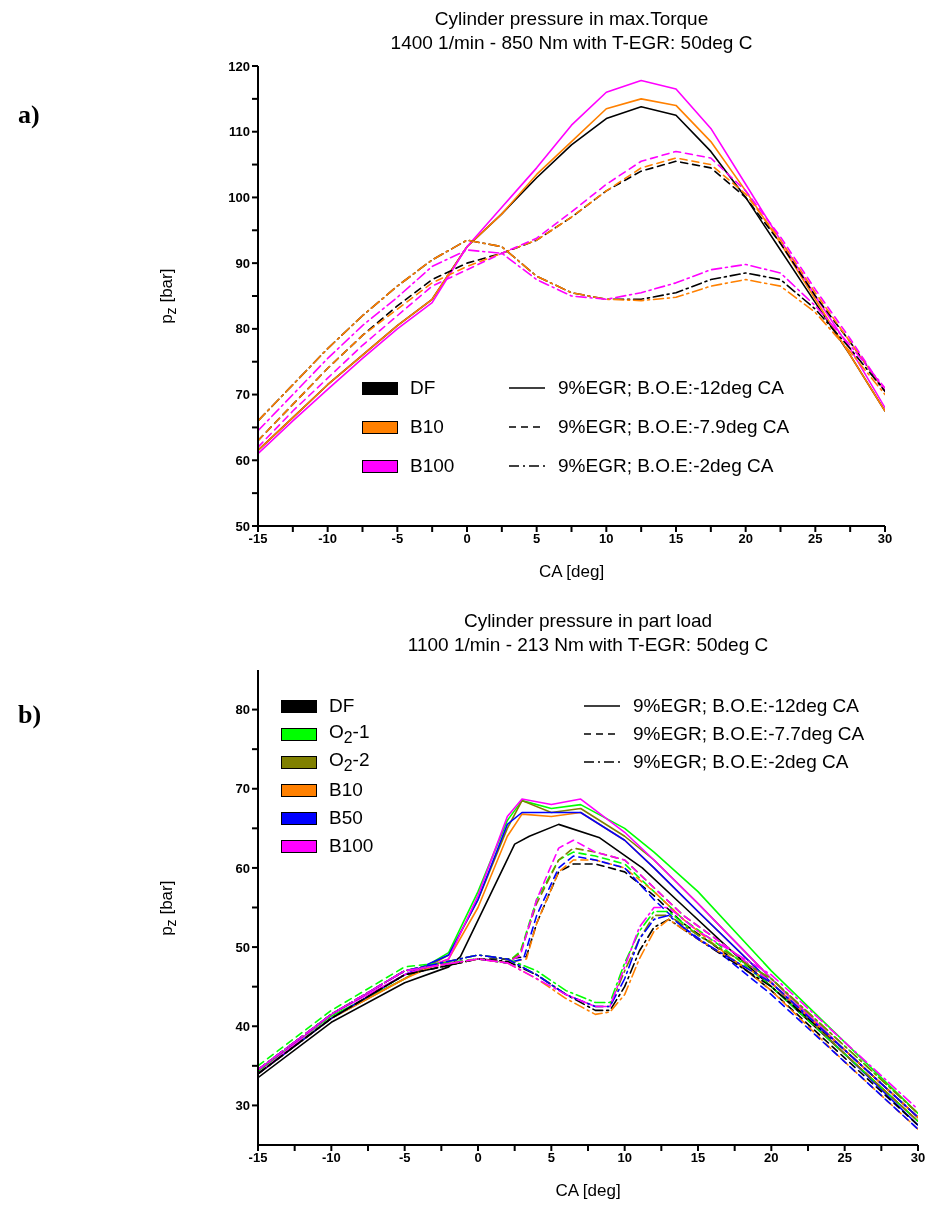 Image resolution: width=928 pixels, height=1219 pixels. I want to click on chart-subtitle: 1100 1/min - 213 Nm with T-EGR: 50deg C, so click(588, 645).